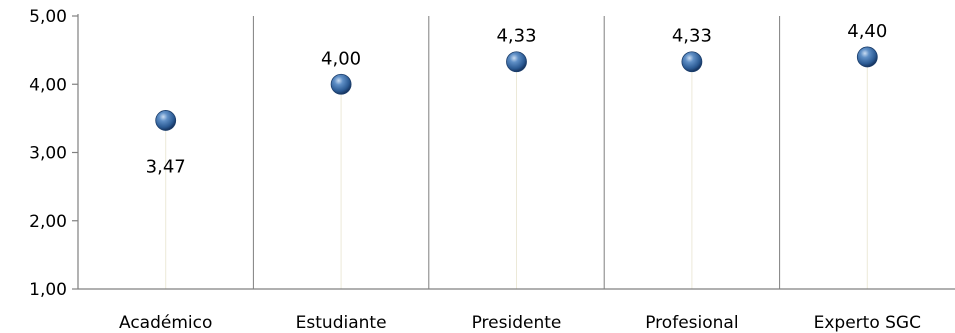 The height and width of the screenshot is (333, 955). What do you see at coordinates (341, 58) in the screenshot?
I see `data-label: 4,00` at bounding box center [341, 58].